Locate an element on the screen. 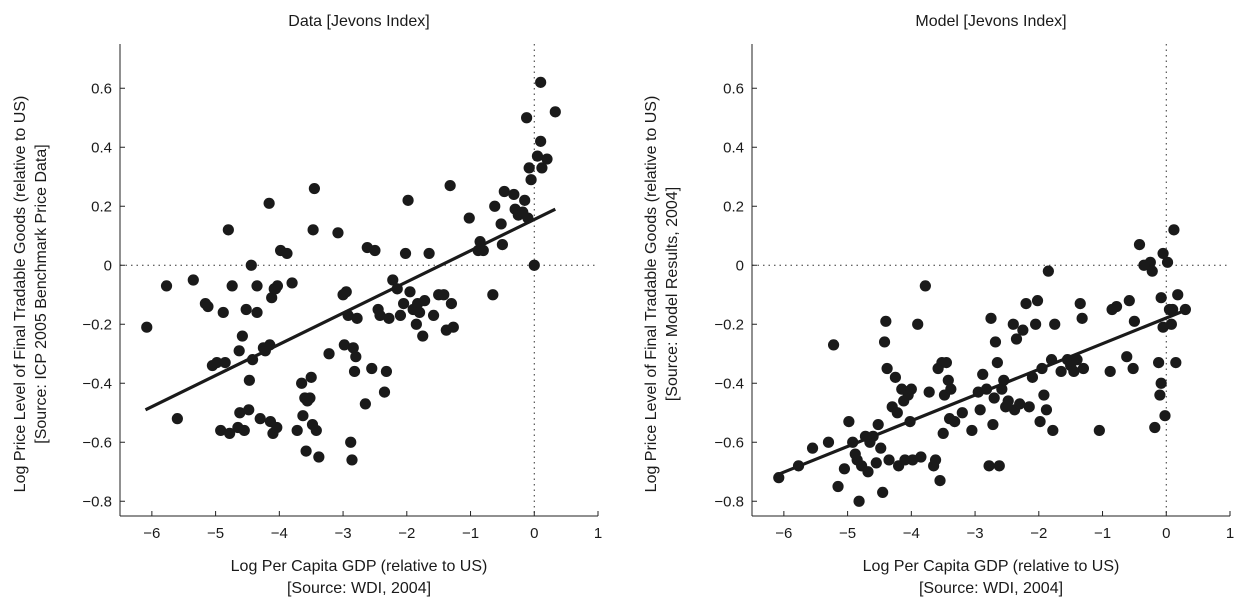  y-axis-source-label: [Source: Model Results, 2004] is located at coordinates (672, 294).